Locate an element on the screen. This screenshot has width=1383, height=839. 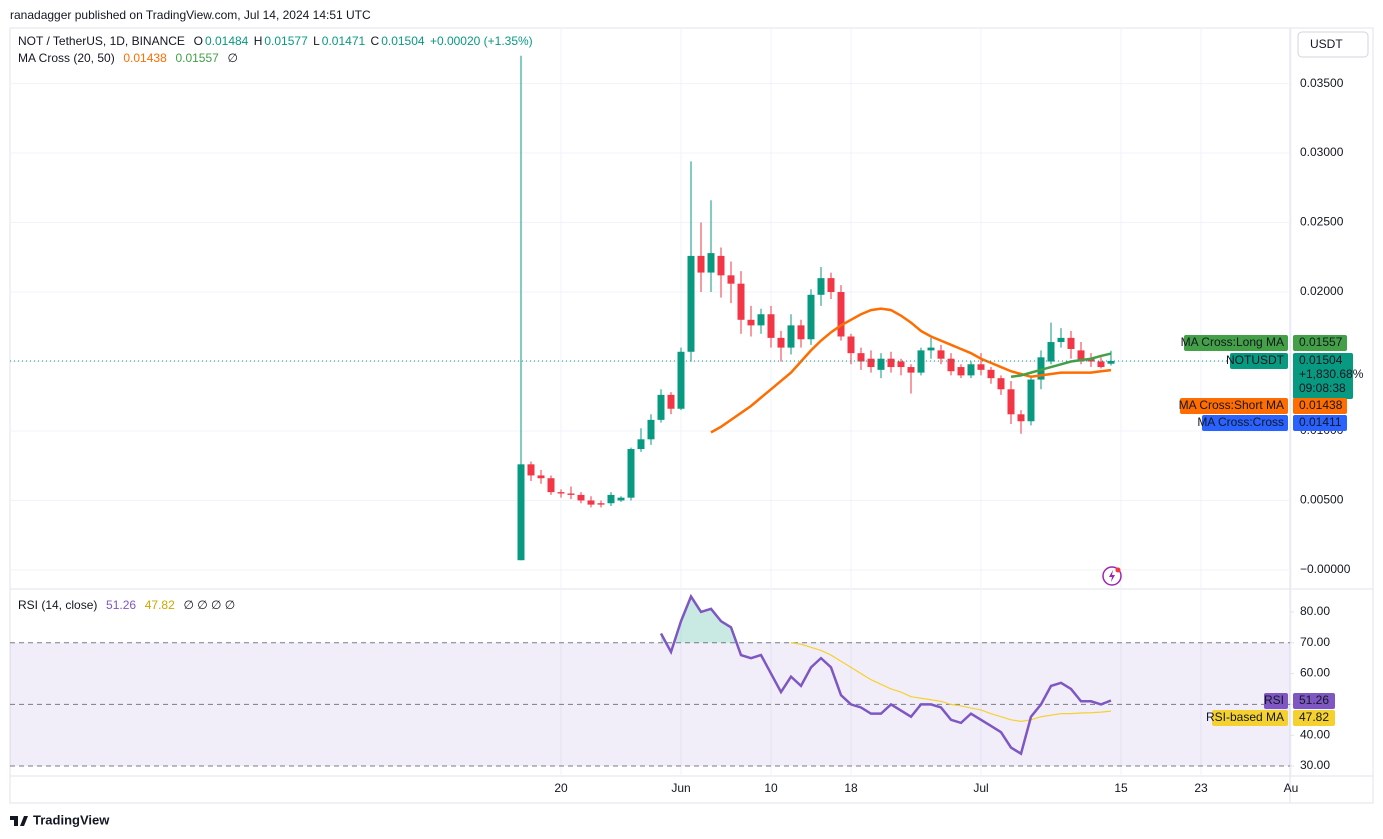
ohlc-letter: H is located at coordinates (258, 41).